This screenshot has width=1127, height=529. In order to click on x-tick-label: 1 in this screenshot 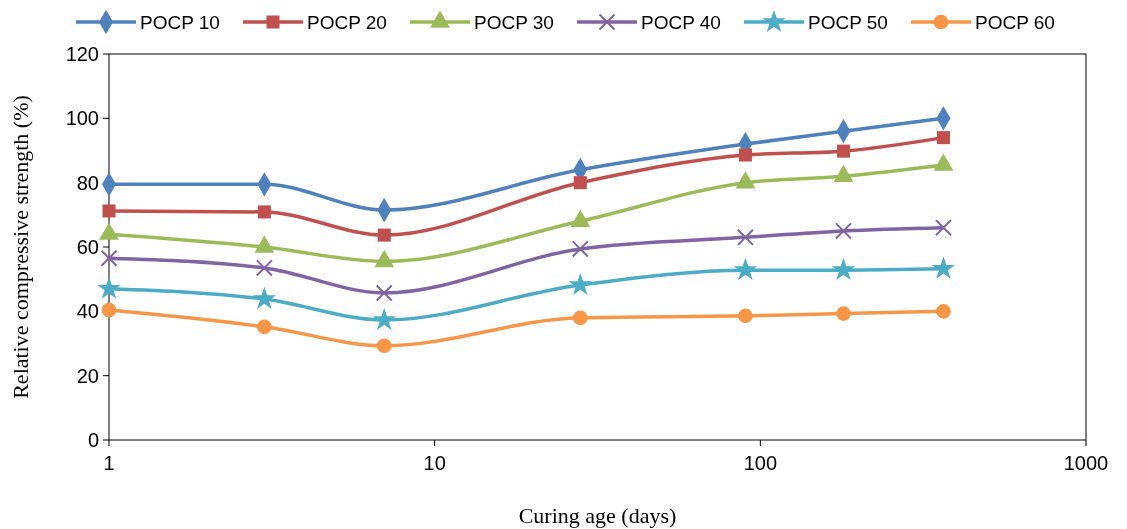, I will do `click(109, 463)`.